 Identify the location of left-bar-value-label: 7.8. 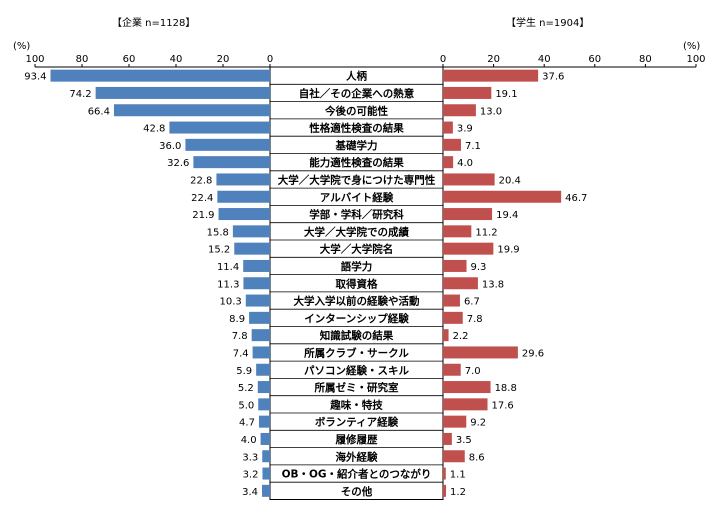
(240, 336).